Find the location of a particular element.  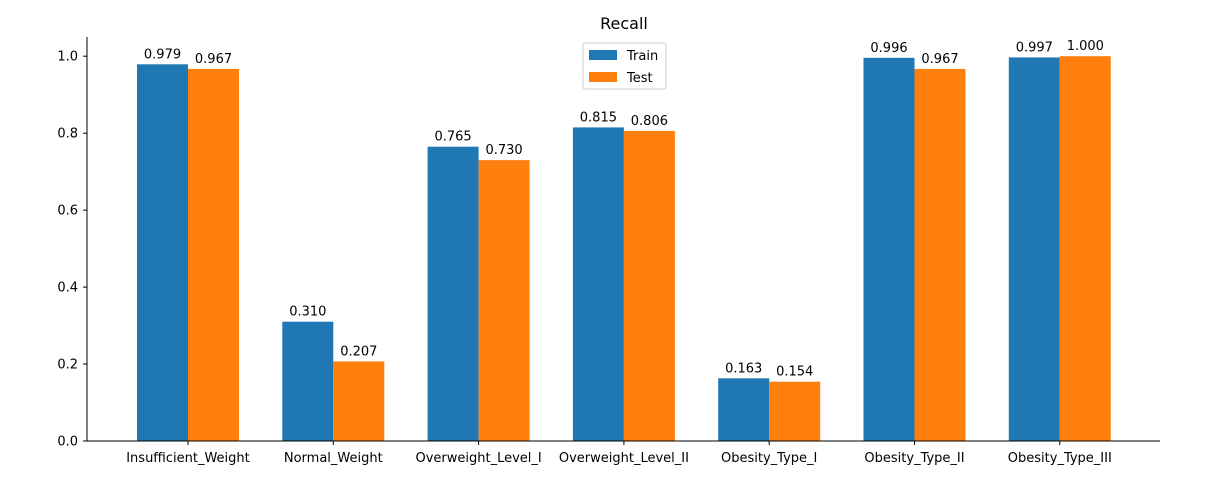

bar-test-obesity-type-i is located at coordinates (795, 411).